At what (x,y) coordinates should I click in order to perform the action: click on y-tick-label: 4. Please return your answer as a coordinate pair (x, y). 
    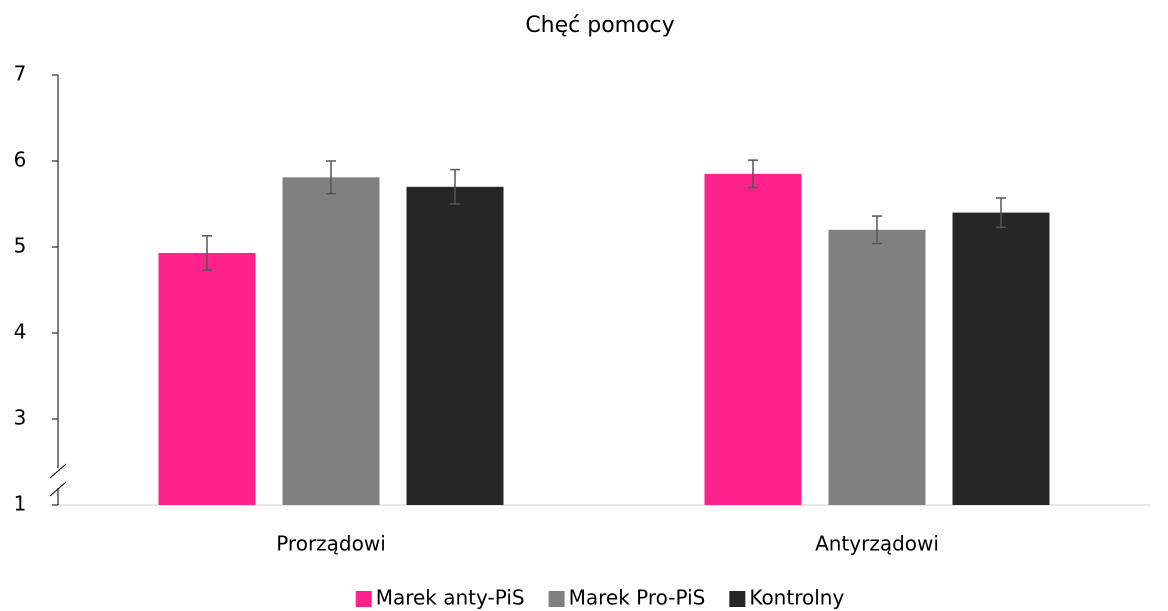
    Looking at the image, I should click on (20, 332).